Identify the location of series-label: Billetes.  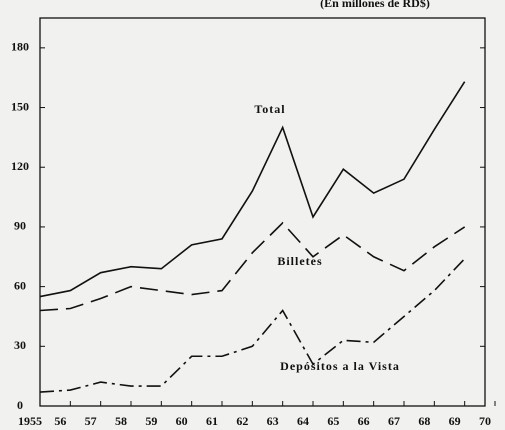
(299, 261).